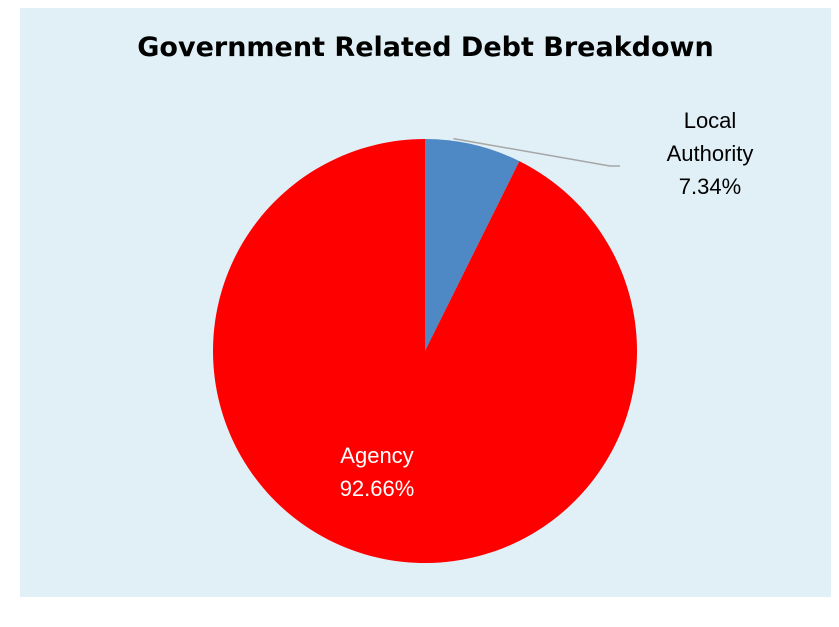  Describe the element at coordinates (710, 120) in the screenshot. I see `slice-category-label: Local` at that location.